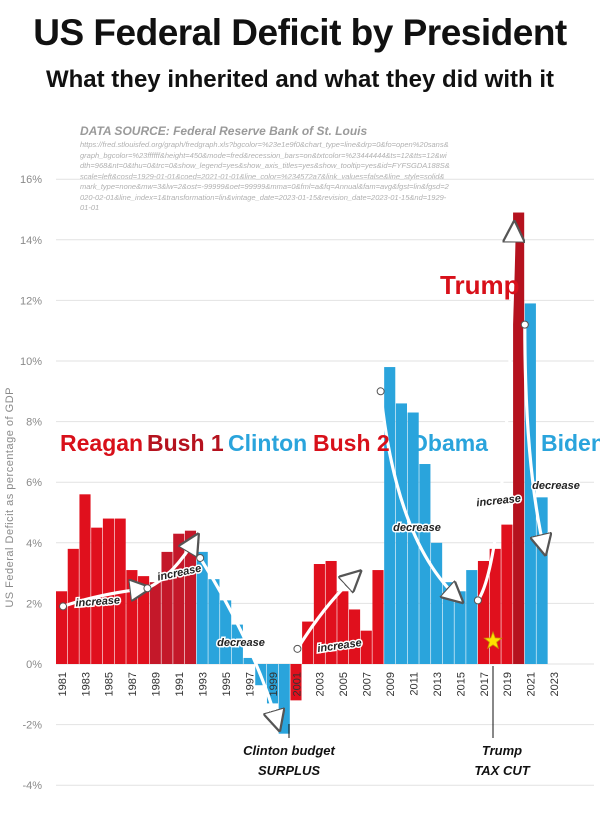 The width and height of the screenshot is (600, 828). I want to click on president-label: Bush 2, so click(351, 443).